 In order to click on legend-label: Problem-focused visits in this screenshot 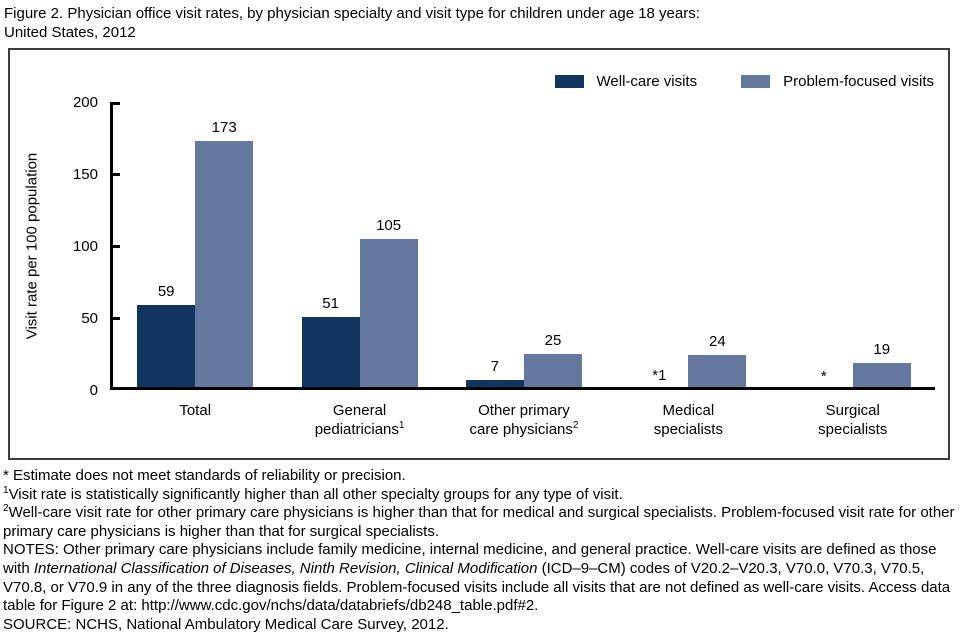, I will do `click(858, 81)`.